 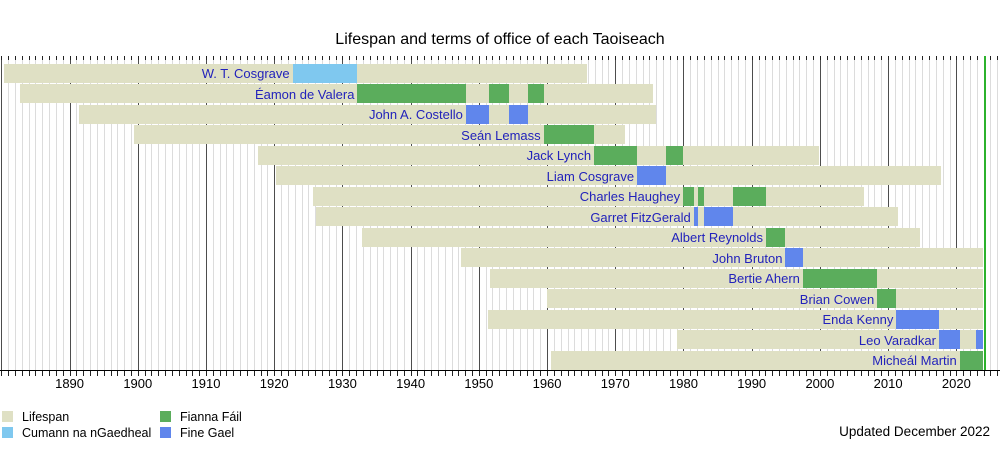 What do you see at coordinates (615, 383) in the screenshot?
I see `axis-tick-label: 1970` at bounding box center [615, 383].